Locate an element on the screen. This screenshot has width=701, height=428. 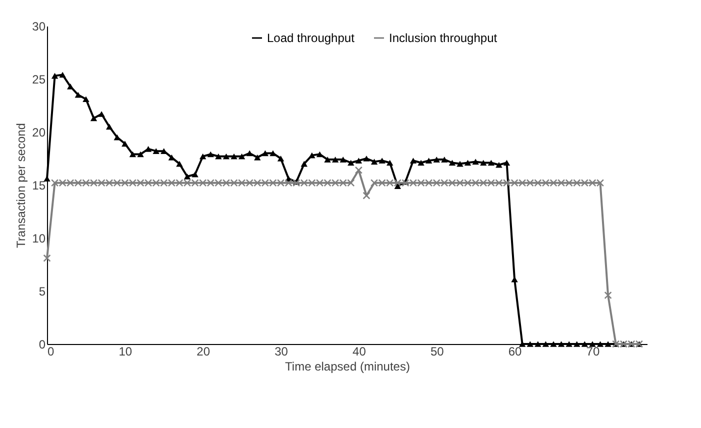
legend-label: Inclusion throughput is located at coordinates (443, 38).